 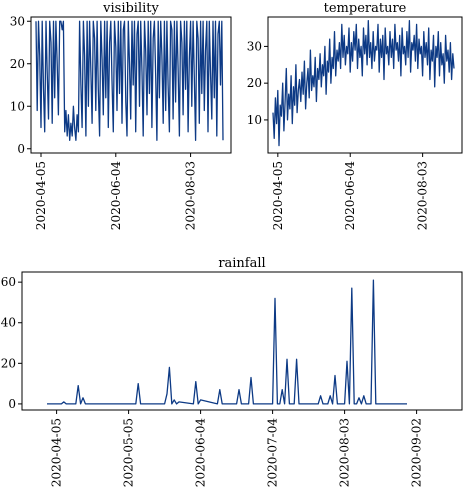 I want to click on y-tick-label: 60, so click(x=8, y=282).